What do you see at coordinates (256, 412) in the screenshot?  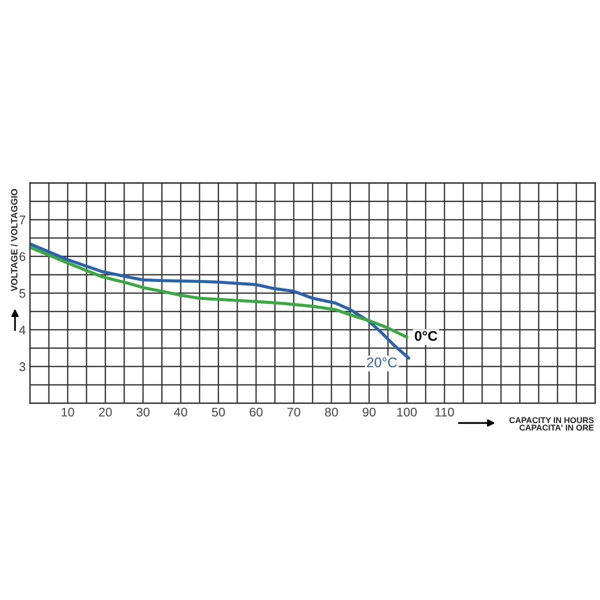 I see `x-tick-label: 60` at bounding box center [256, 412].